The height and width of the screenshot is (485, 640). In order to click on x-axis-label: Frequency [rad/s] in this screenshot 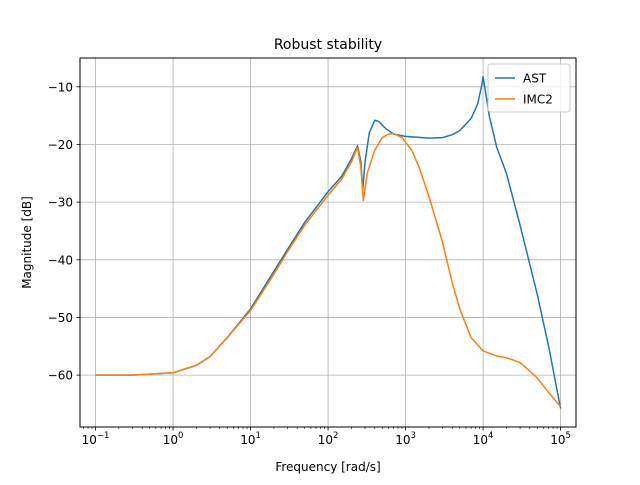, I will do `click(327, 467)`.